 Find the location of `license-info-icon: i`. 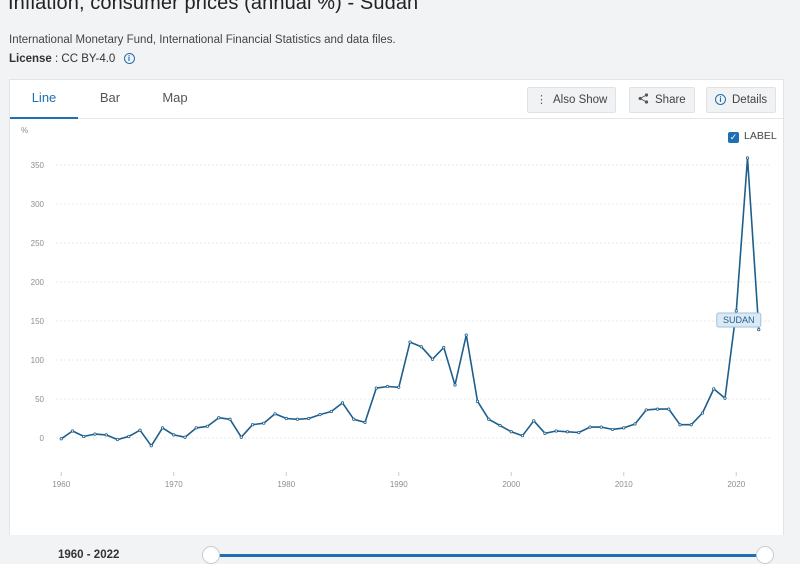

license-info-icon: i is located at coordinates (129, 58).